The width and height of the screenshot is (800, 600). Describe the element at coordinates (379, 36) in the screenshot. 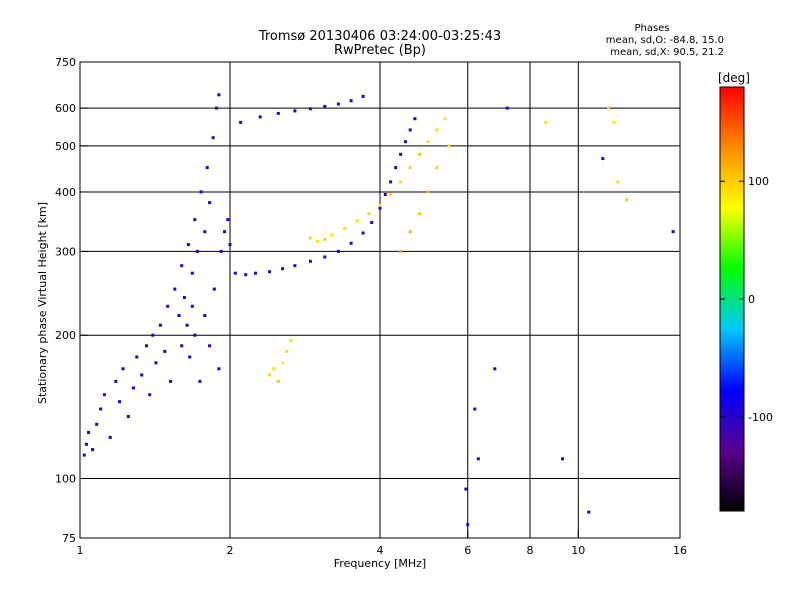

I see `chart-title: Tromsø 20130406 03:24:00-03:25:43` at that location.